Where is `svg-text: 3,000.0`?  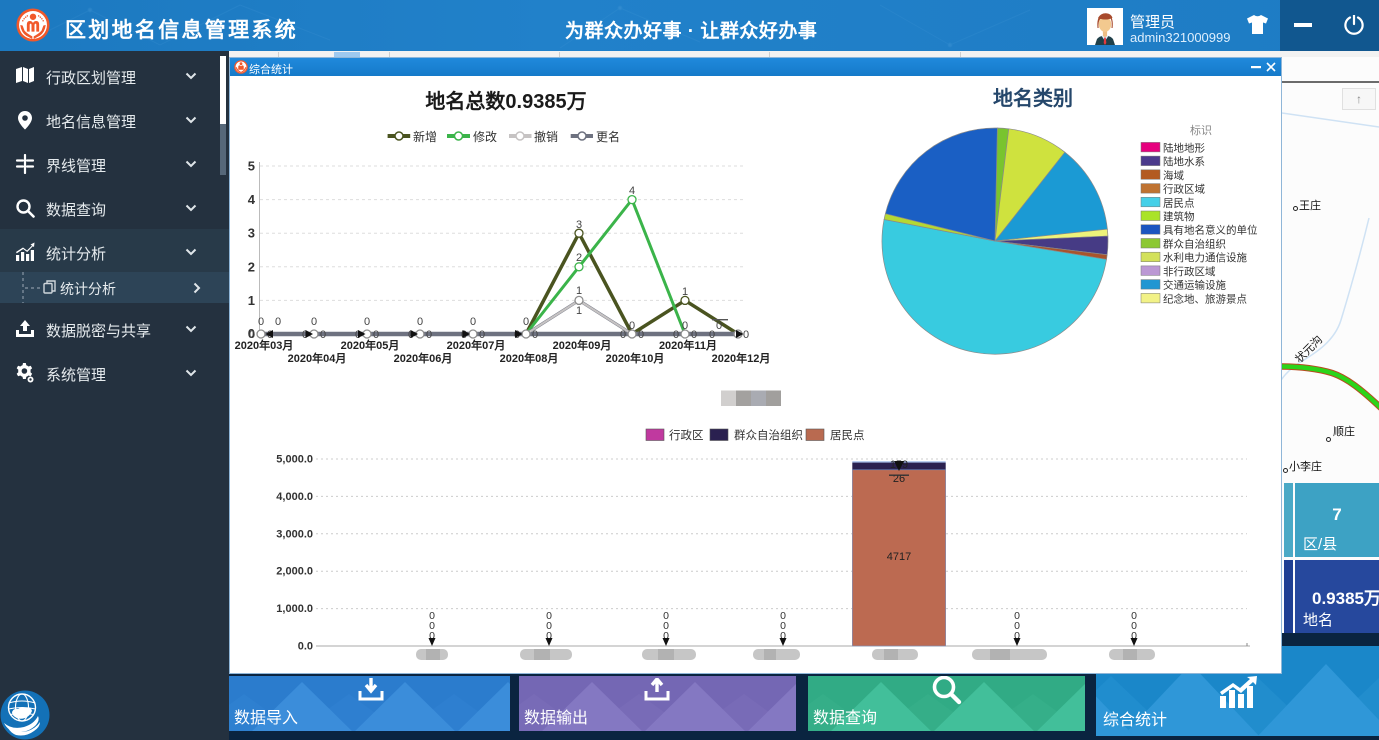 svg-text: 3,000.0 is located at coordinates (294, 534).